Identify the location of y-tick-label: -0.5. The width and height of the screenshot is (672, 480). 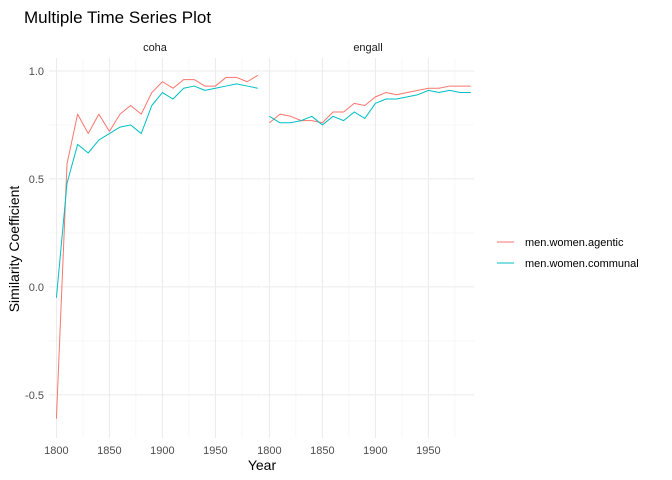
(34, 396).